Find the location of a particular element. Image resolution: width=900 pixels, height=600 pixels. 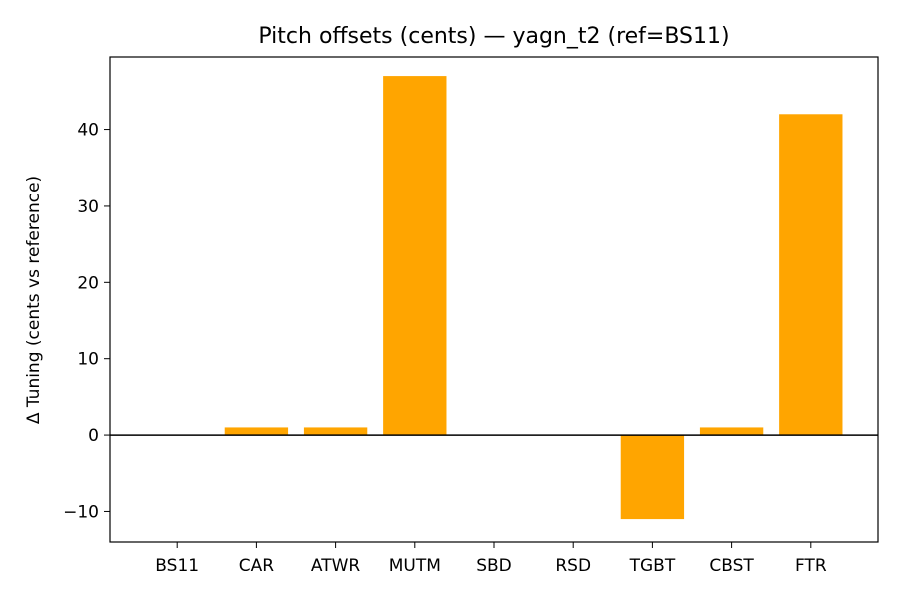

bar-cbst is located at coordinates (731, 431).